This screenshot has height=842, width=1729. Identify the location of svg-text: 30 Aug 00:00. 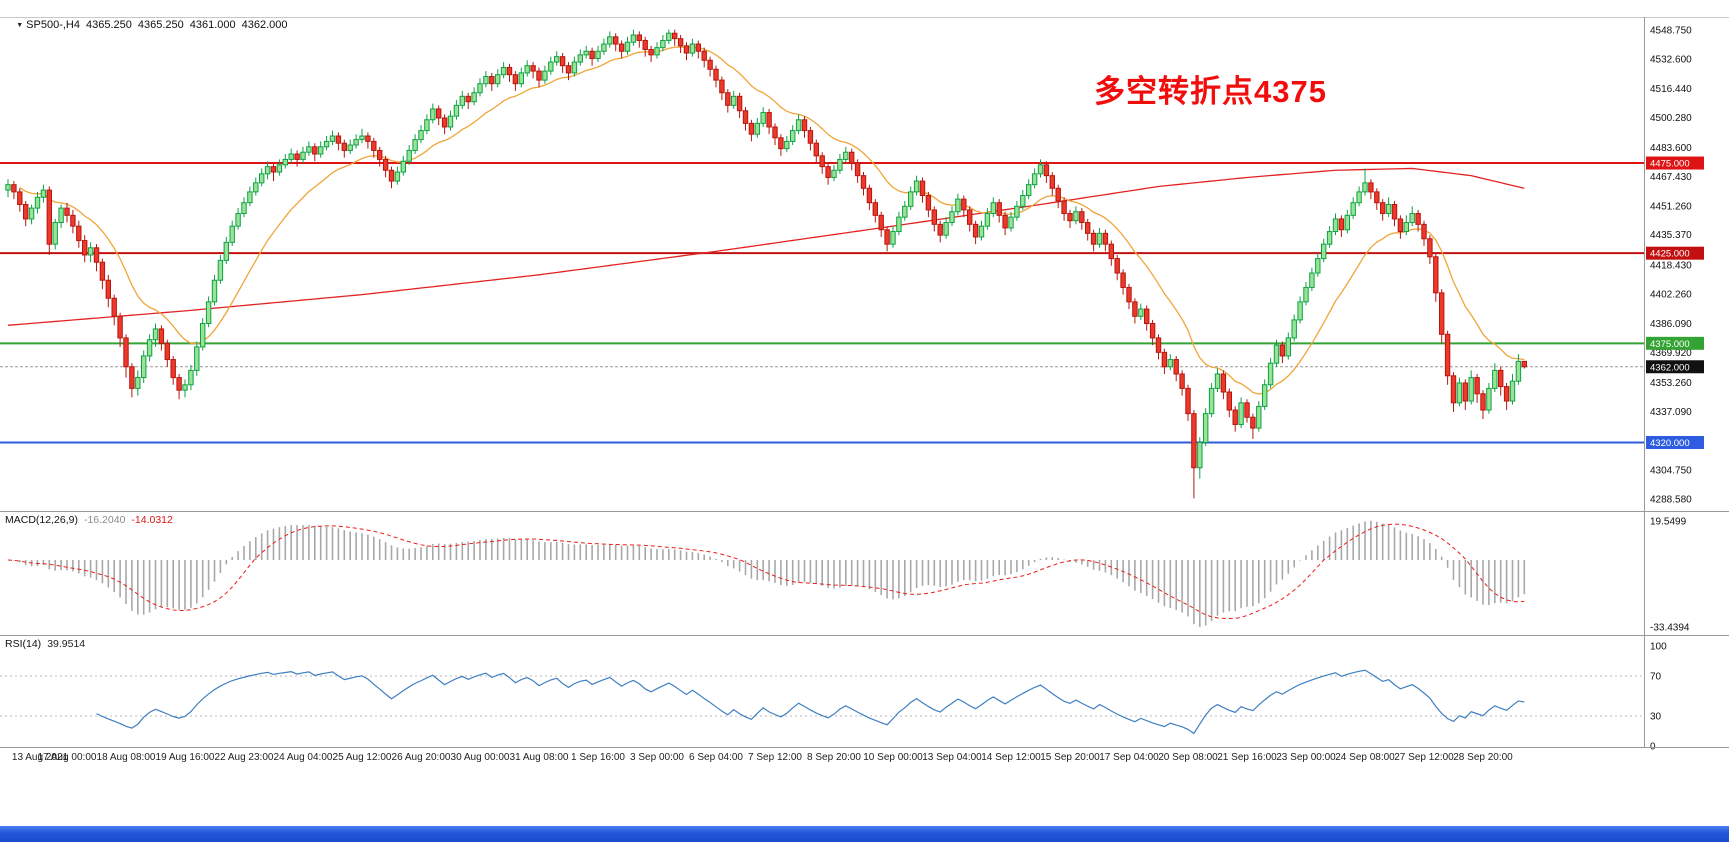
(480, 757).